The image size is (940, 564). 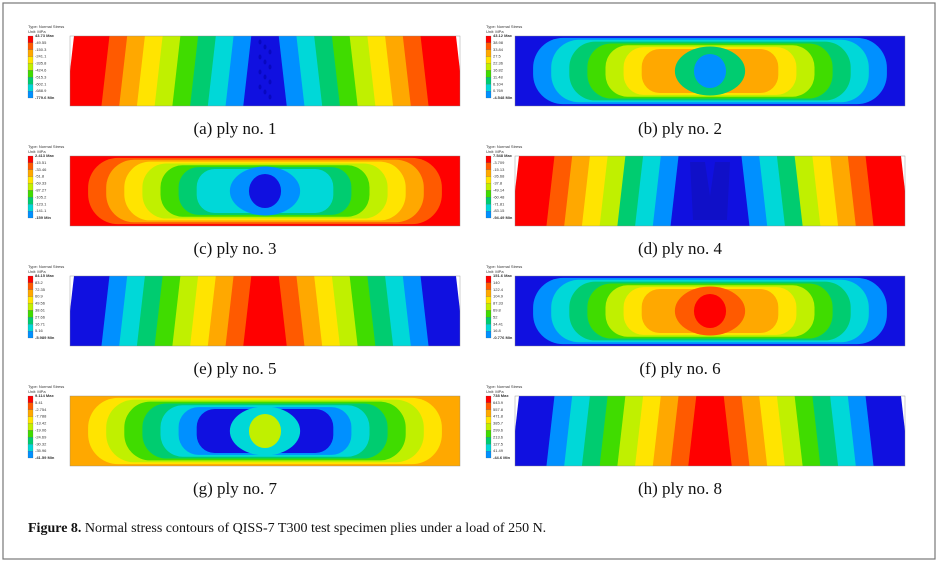 What do you see at coordinates (40, 289) in the screenshot?
I see `legend-label: 72.35` at bounding box center [40, 289].